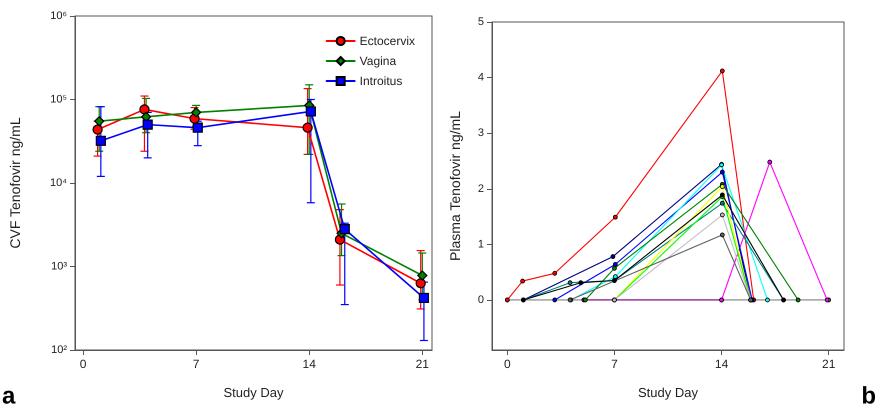 This screenshot has width=878, height=410. Describe the element at coordinates (481, 188) in the screenshot. I see `y-tick-label: 2` at that location.